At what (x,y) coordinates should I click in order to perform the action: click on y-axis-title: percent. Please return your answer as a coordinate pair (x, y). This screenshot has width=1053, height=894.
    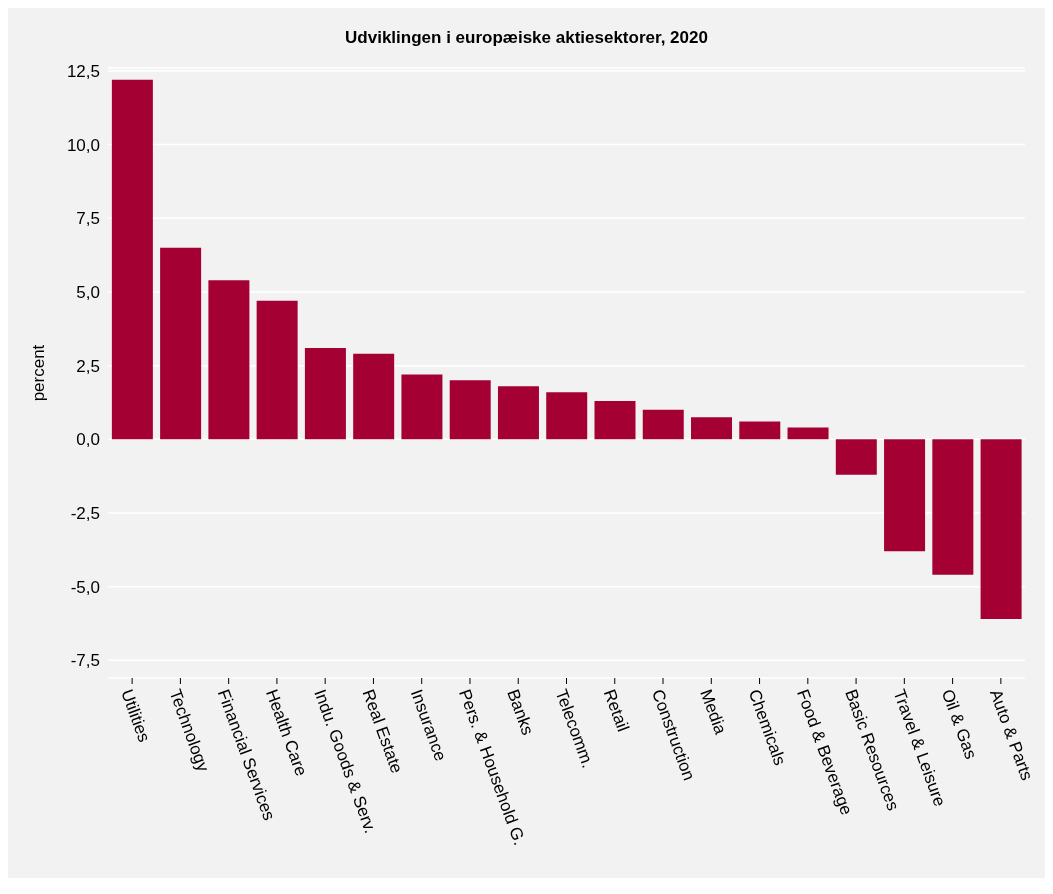
    Looking at the image, I should click on (39, 373).